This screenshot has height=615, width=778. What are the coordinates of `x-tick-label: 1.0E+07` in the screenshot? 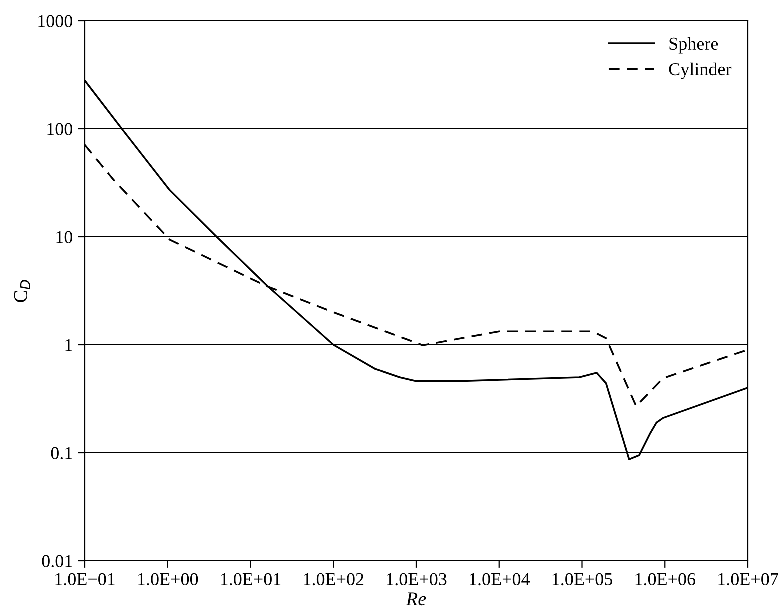 It's located at (748, 579).